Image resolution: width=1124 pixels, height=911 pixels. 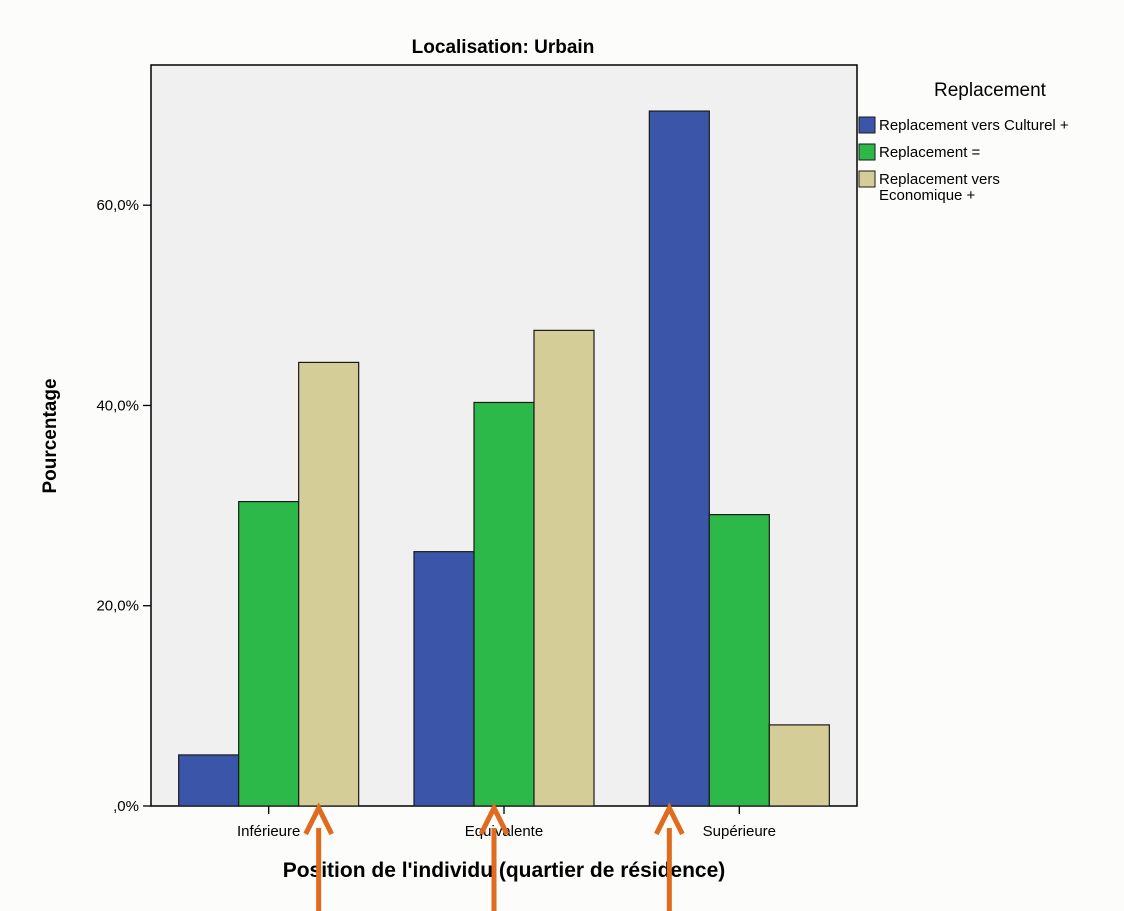 I want to click on legend-label: Replacement vers Economique +, so click(x=939, y=187).